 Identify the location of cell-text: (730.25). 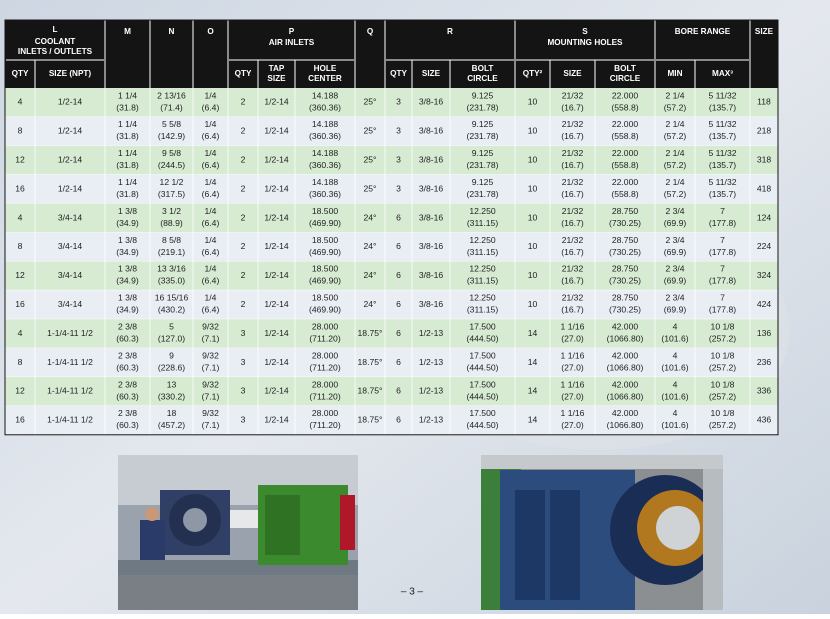
(625, 223).